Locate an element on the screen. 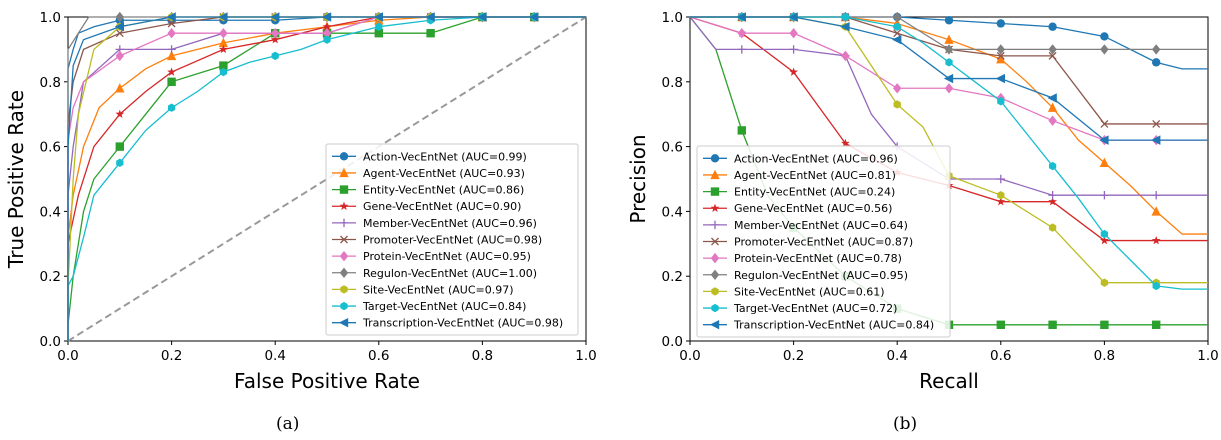 The width and height of the screenshot is (1221, 440). pr-x-tick-label: 0.4 is located at coordinates (896, 356).